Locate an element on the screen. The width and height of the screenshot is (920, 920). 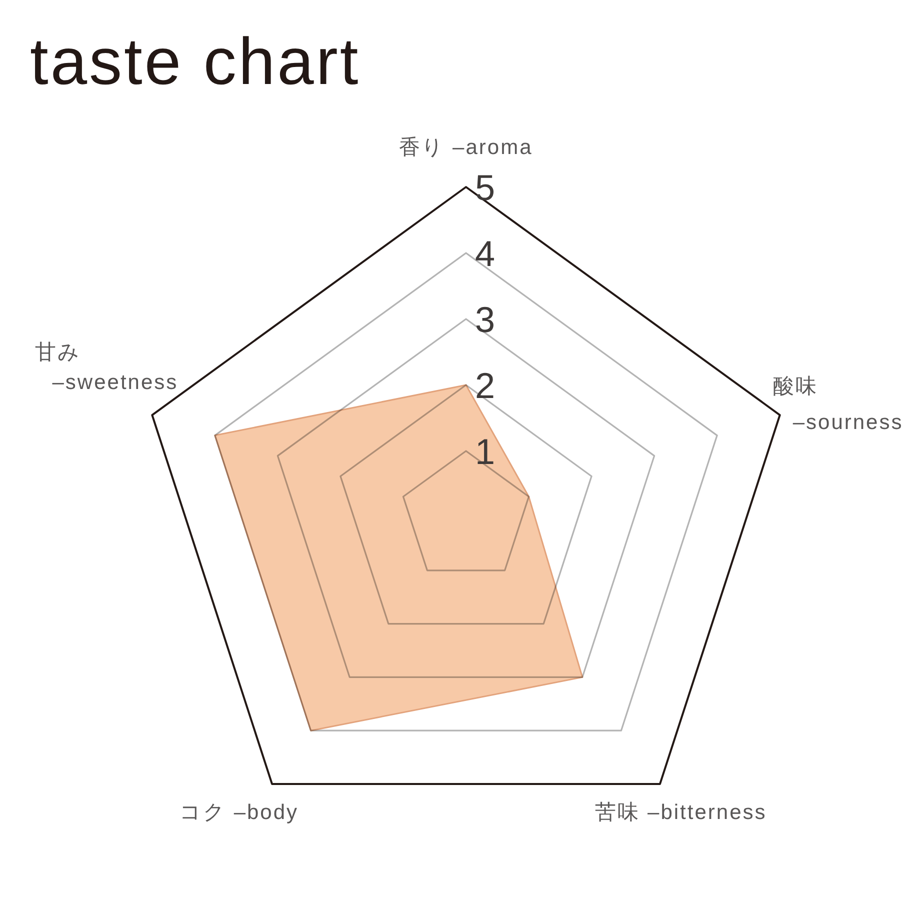
y-tick-label: 3 is located at coordinates (485, 319).